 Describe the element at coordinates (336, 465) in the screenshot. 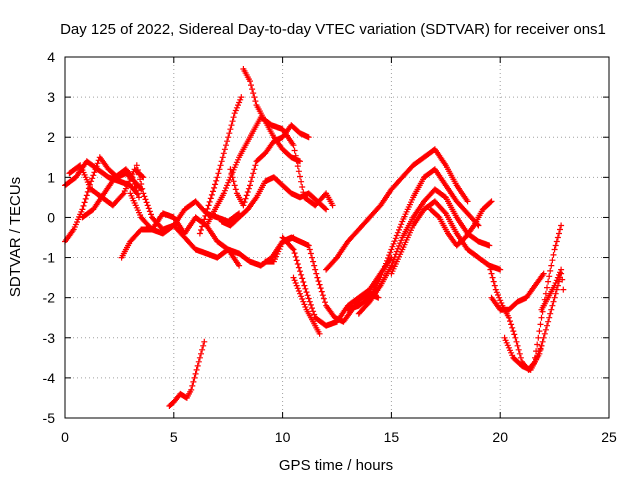

I see `x-axis-label: GPS time / hours` at that location.